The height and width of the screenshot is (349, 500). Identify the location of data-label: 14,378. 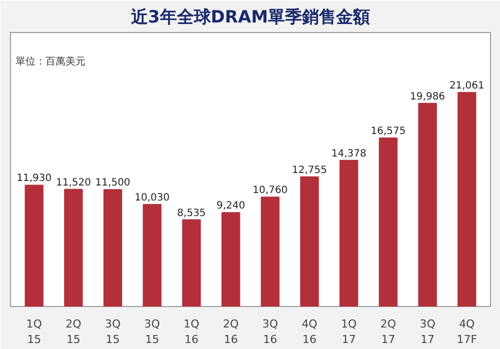
(348, 154).